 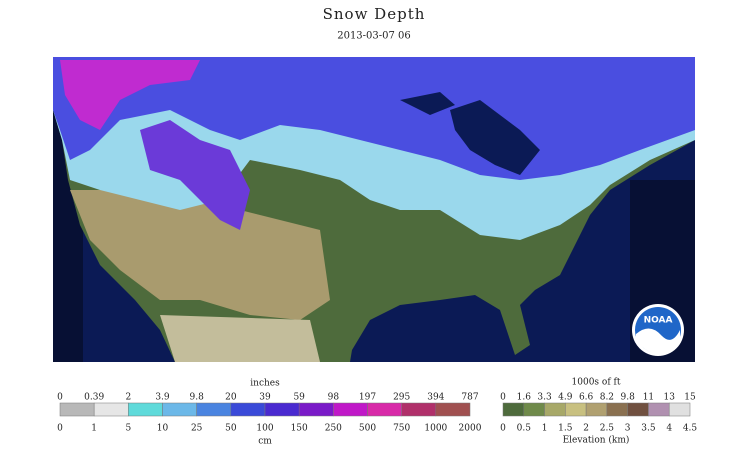 I want to click on snow-mountains, so click(x=195, y=175).